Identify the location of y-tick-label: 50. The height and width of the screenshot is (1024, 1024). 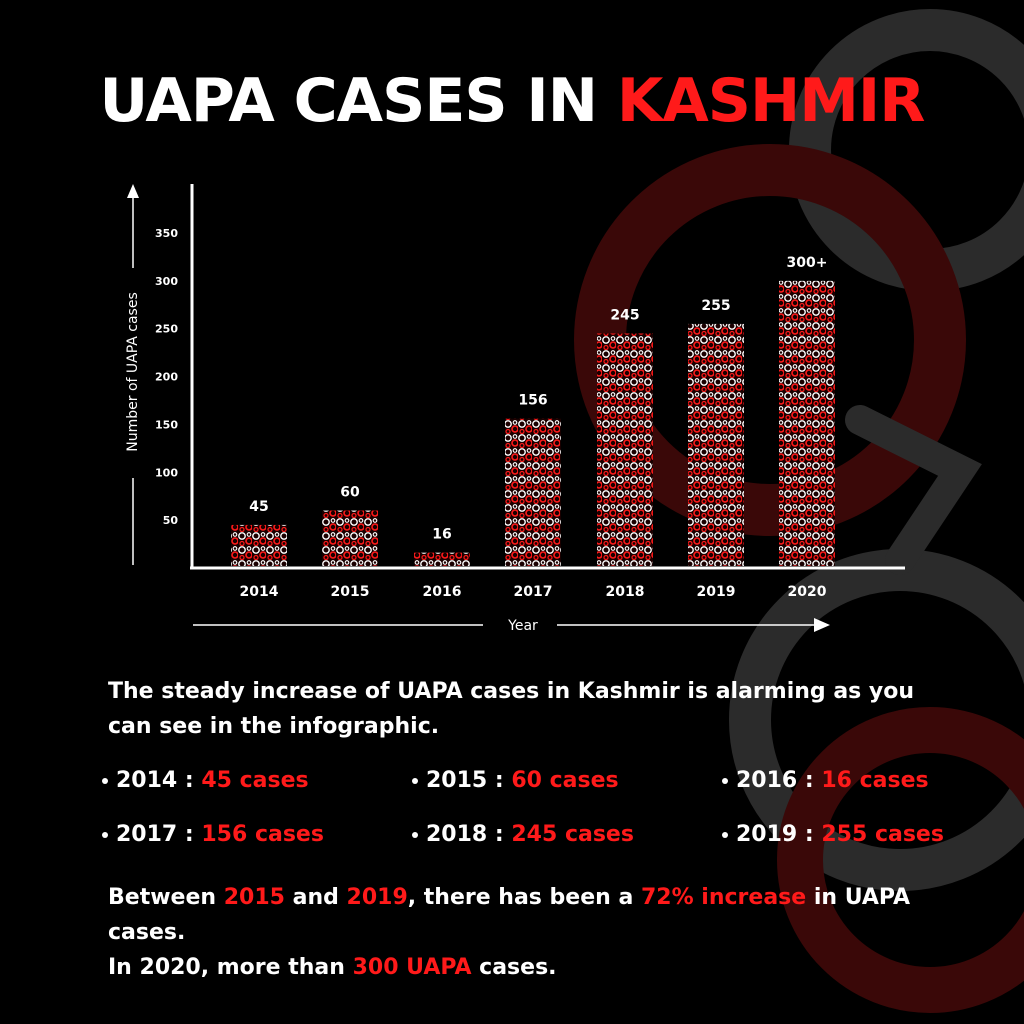
(171, 520).